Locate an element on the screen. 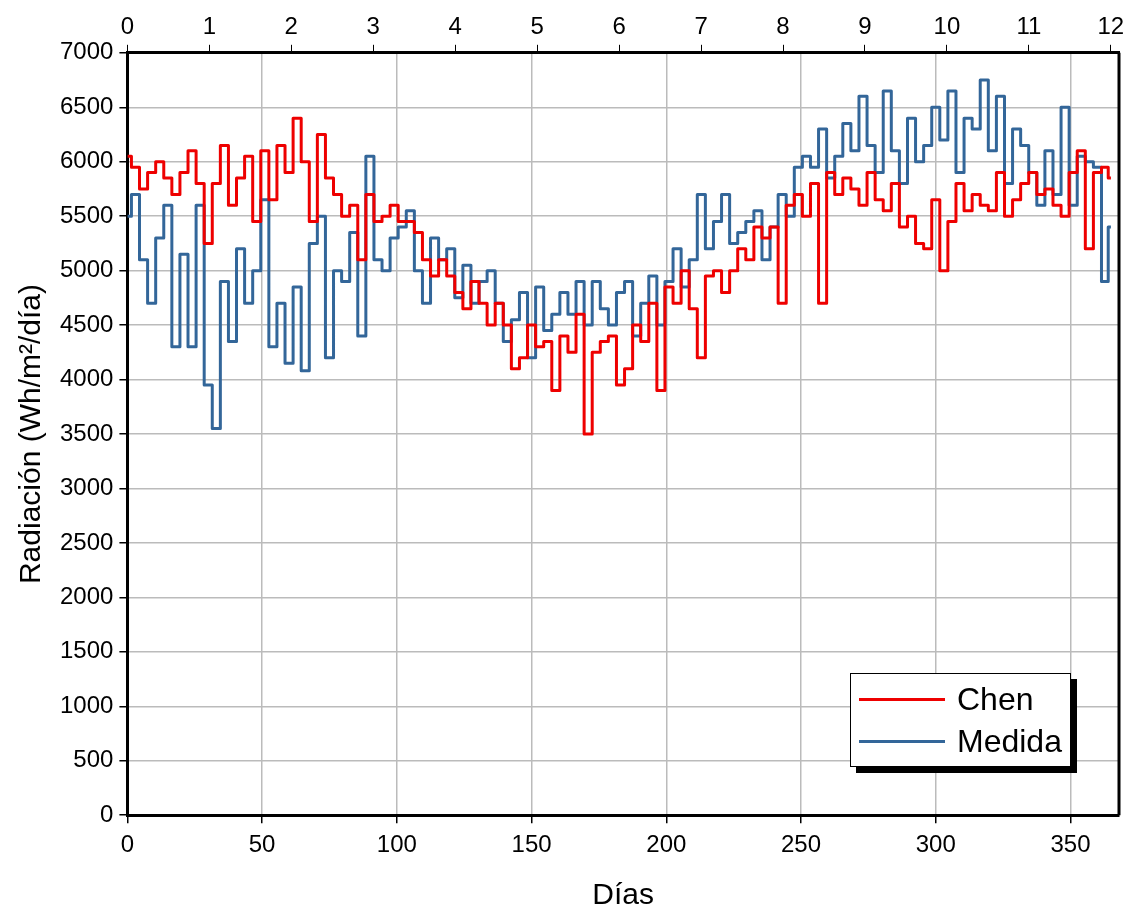 The width and height of the screenshot is (1139, 924). x2-tick-label: 8 is located at coordinates (783, 26).